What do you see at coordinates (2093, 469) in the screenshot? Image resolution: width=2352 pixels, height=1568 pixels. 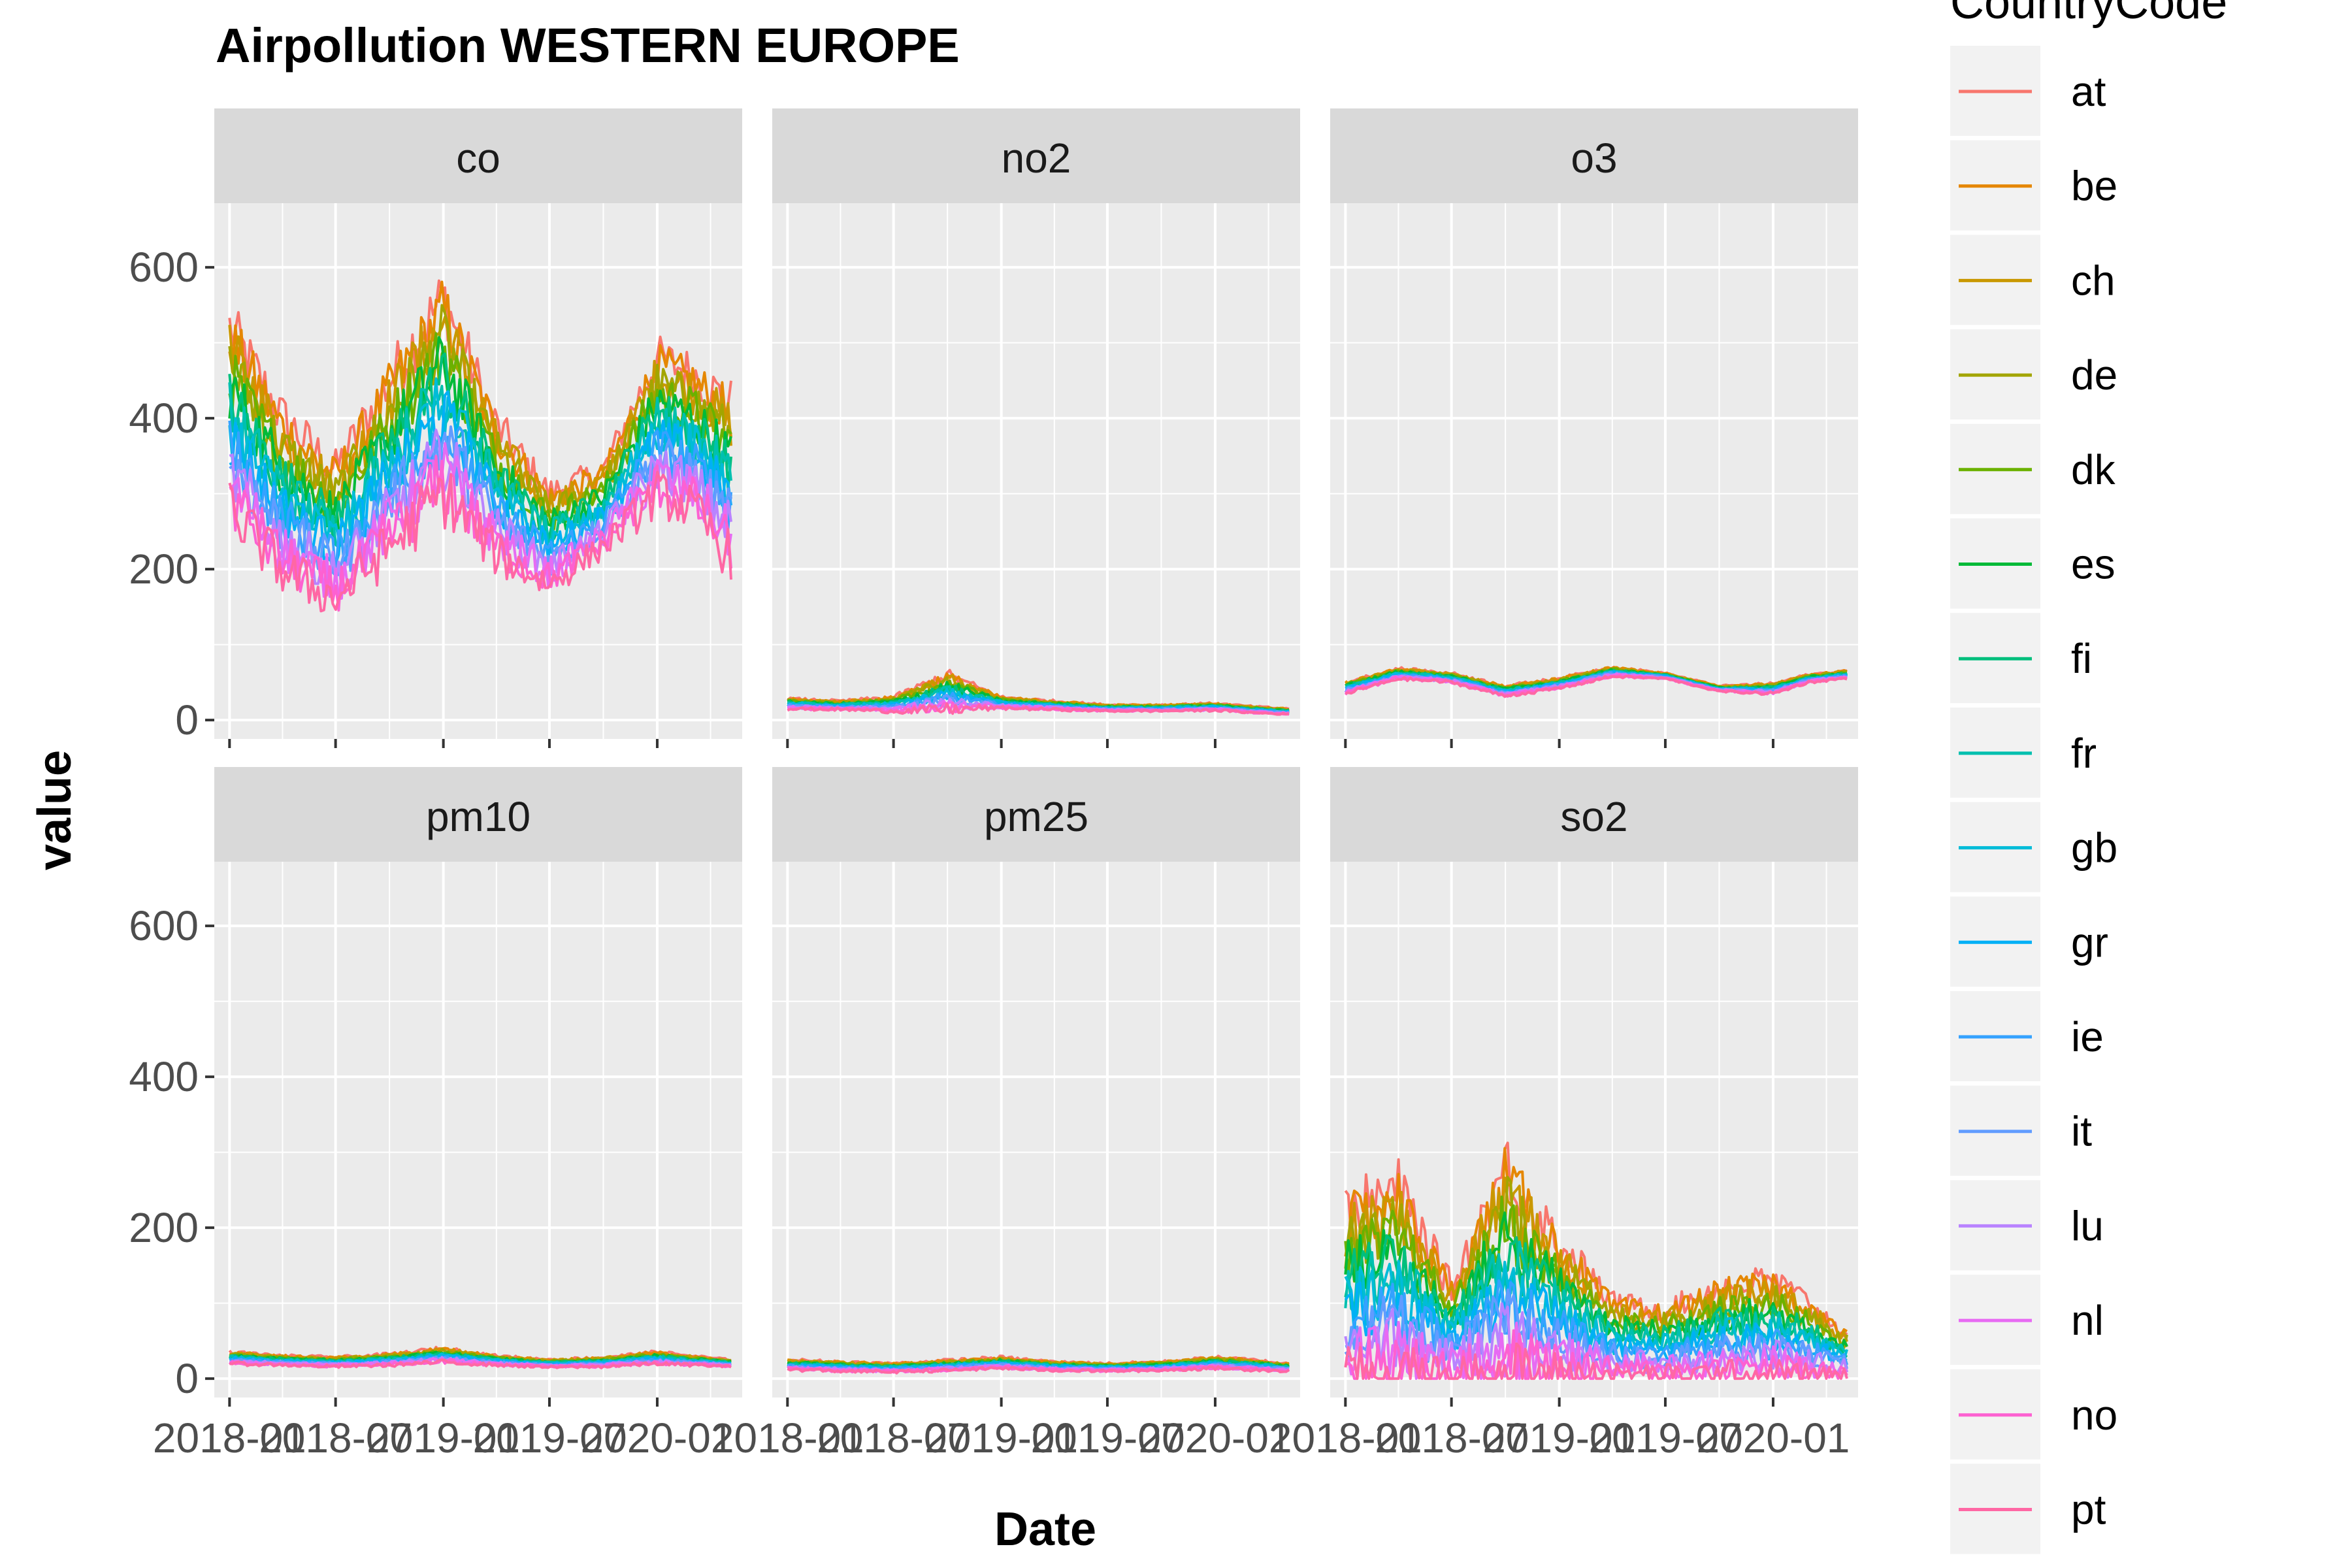 I see `legend-label: dk` at bounding box center [2093, 469].